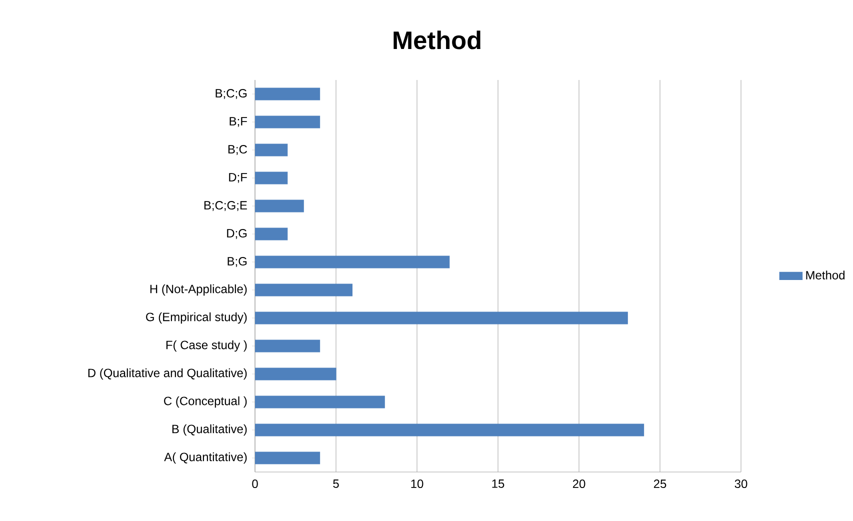 The height and width of the screenshot is (521, 853). What do you see at coordinates (205, 402) in the screenshot?
I see `y-tick-label: C (Conceptual )` at bounding box center [205, 402].